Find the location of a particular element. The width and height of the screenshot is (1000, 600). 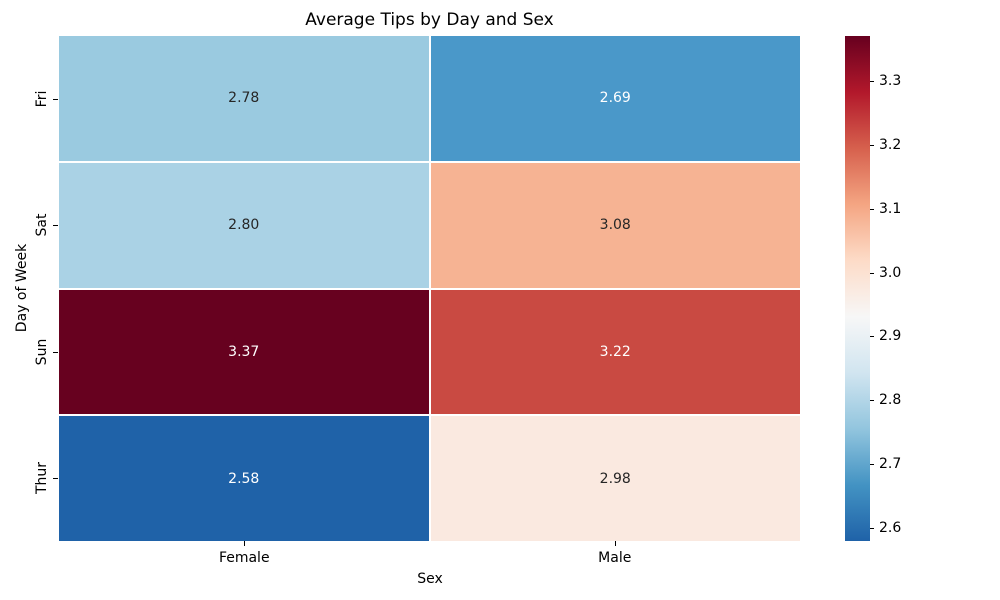

heatmap-cell-sun-male: 3.22 is located at coordinates (615, 352).